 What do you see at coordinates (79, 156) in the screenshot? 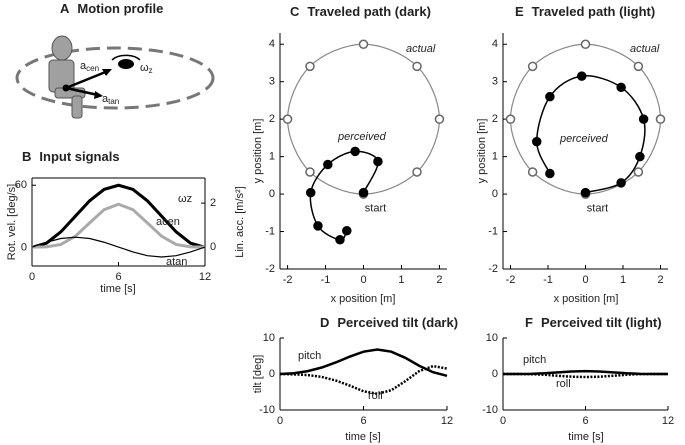
I see `panel-title-text: Input signals` at bounding box center [79, 156].